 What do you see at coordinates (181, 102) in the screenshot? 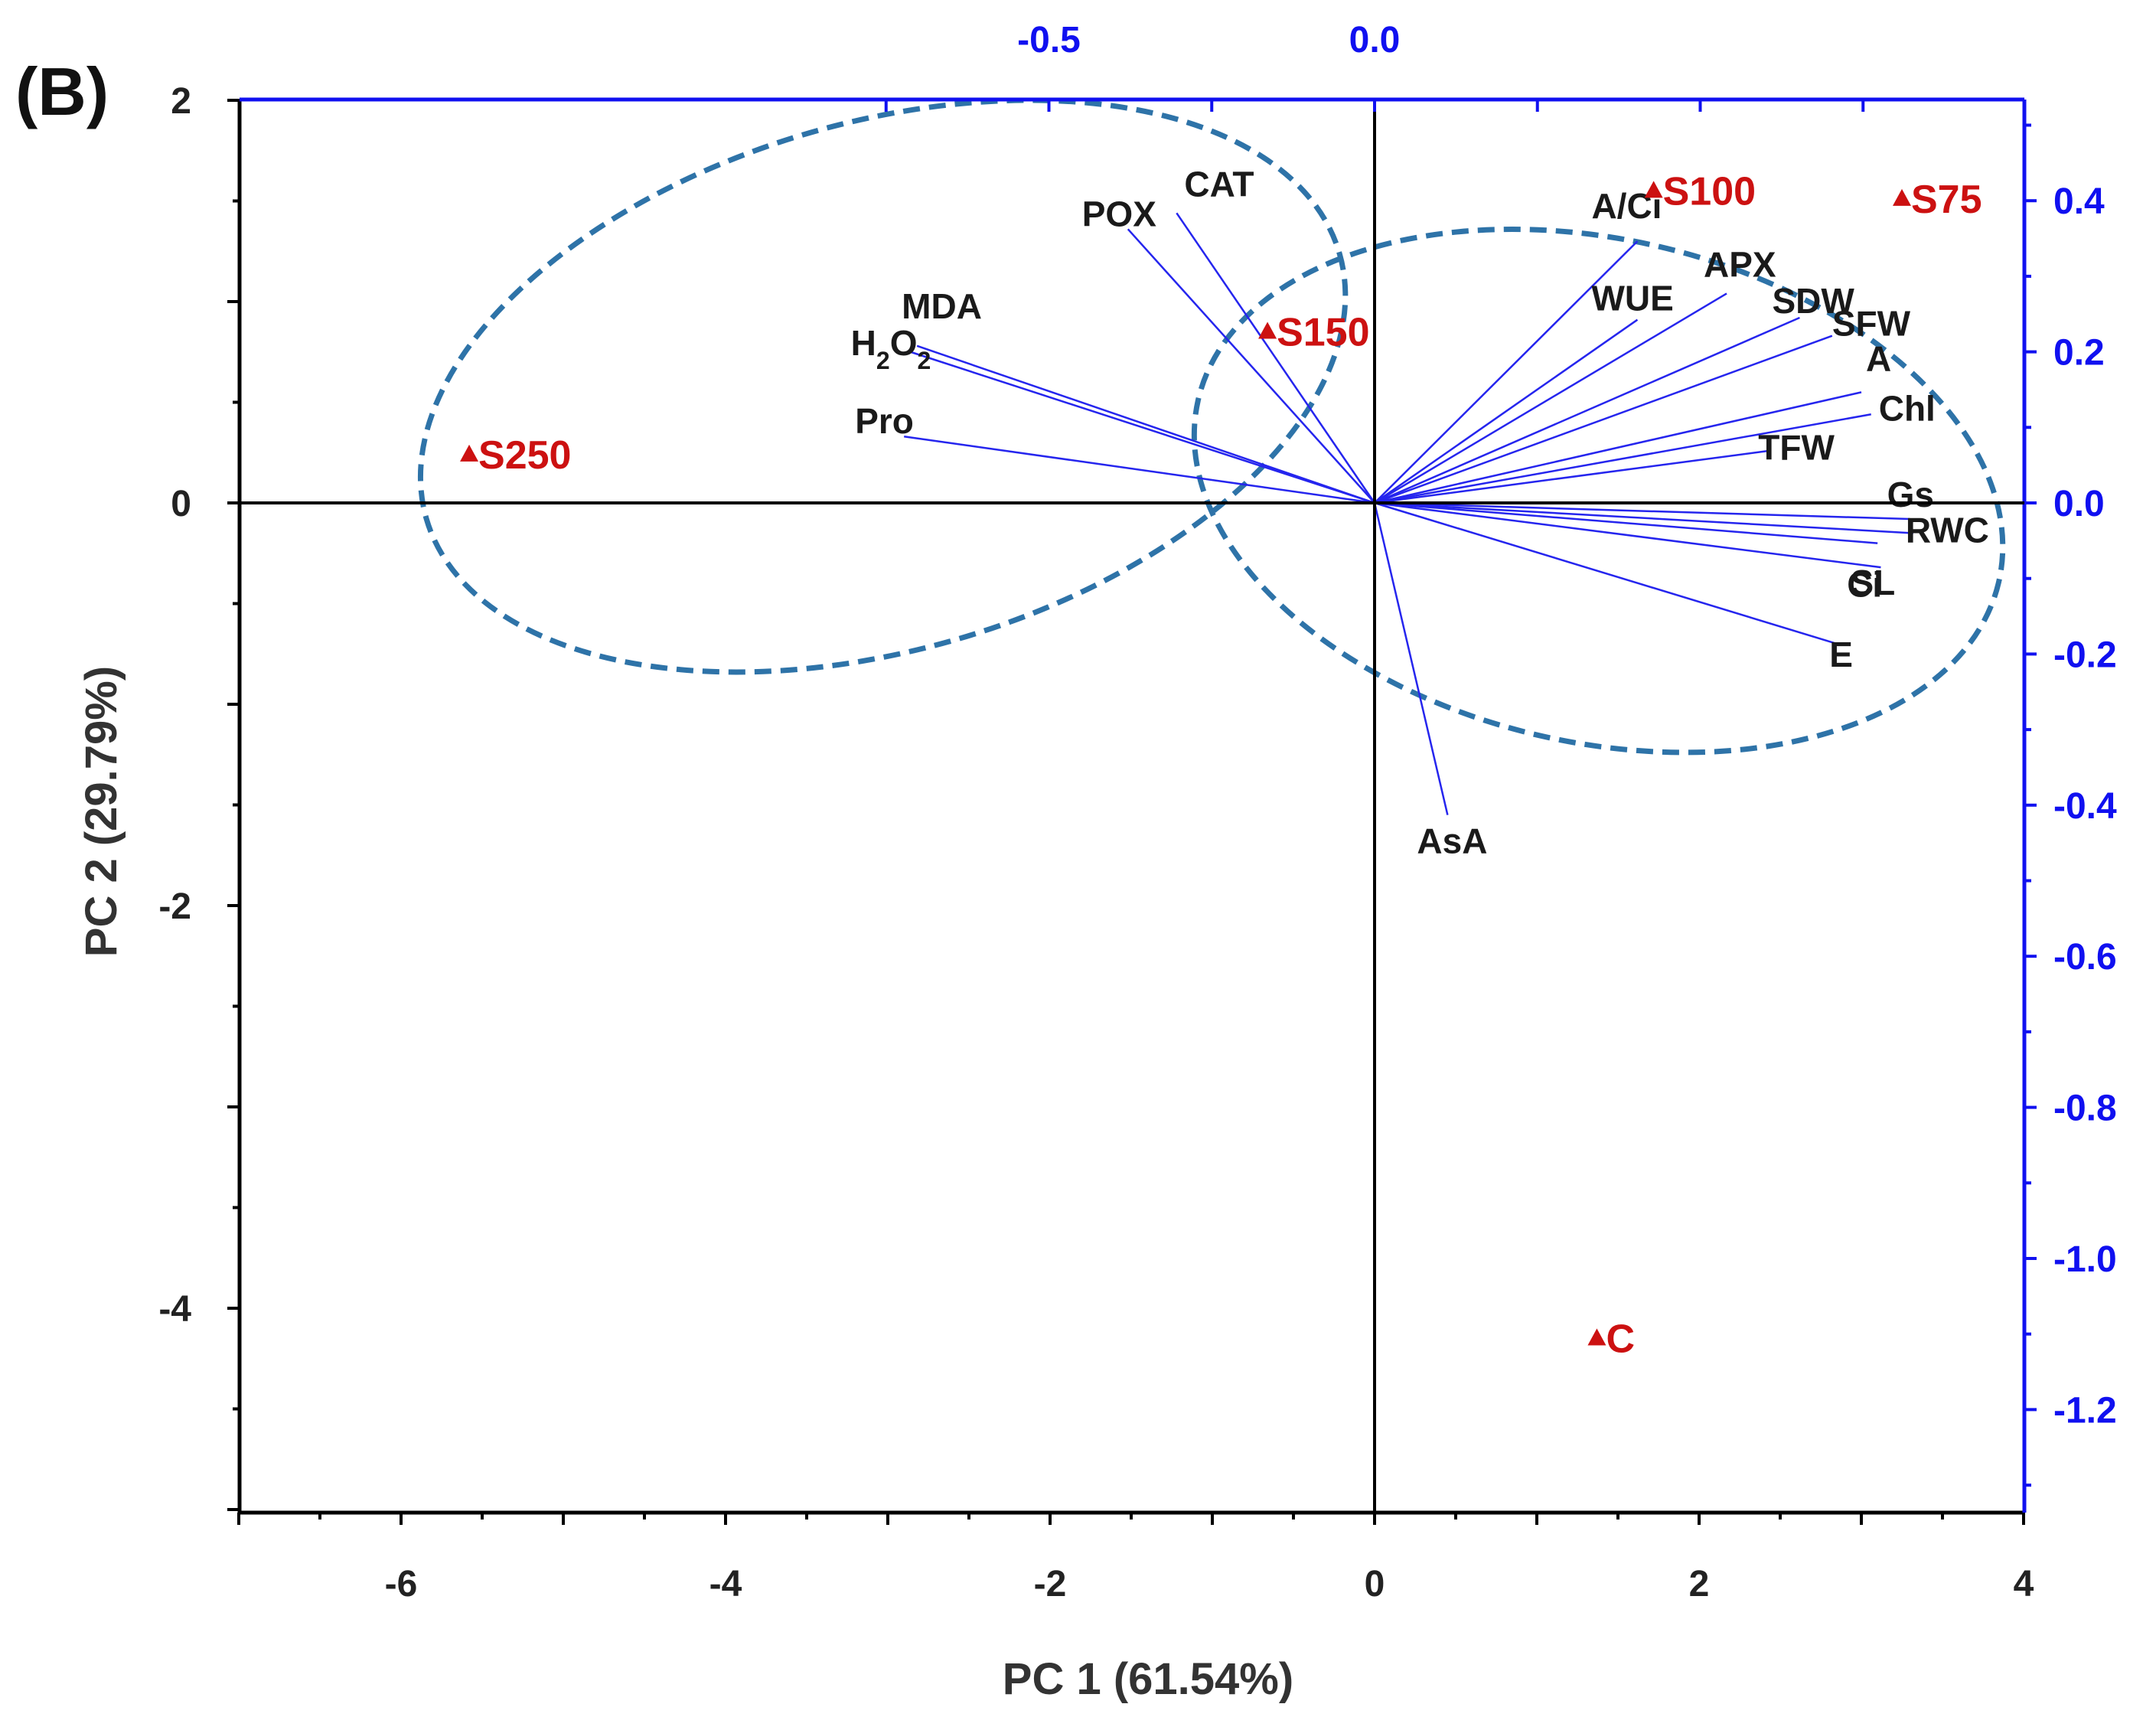
I see `y-tick-label: 2` at bounding box center [181, 102].